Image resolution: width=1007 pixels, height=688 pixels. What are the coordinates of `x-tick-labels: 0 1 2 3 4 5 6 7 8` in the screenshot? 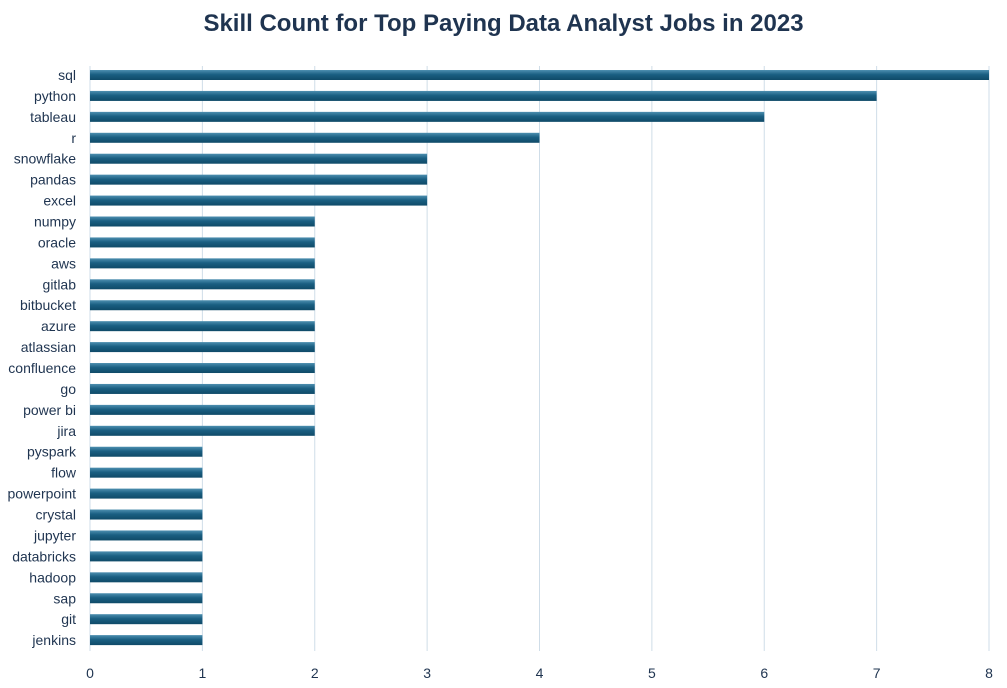 It's located at (539, 673).